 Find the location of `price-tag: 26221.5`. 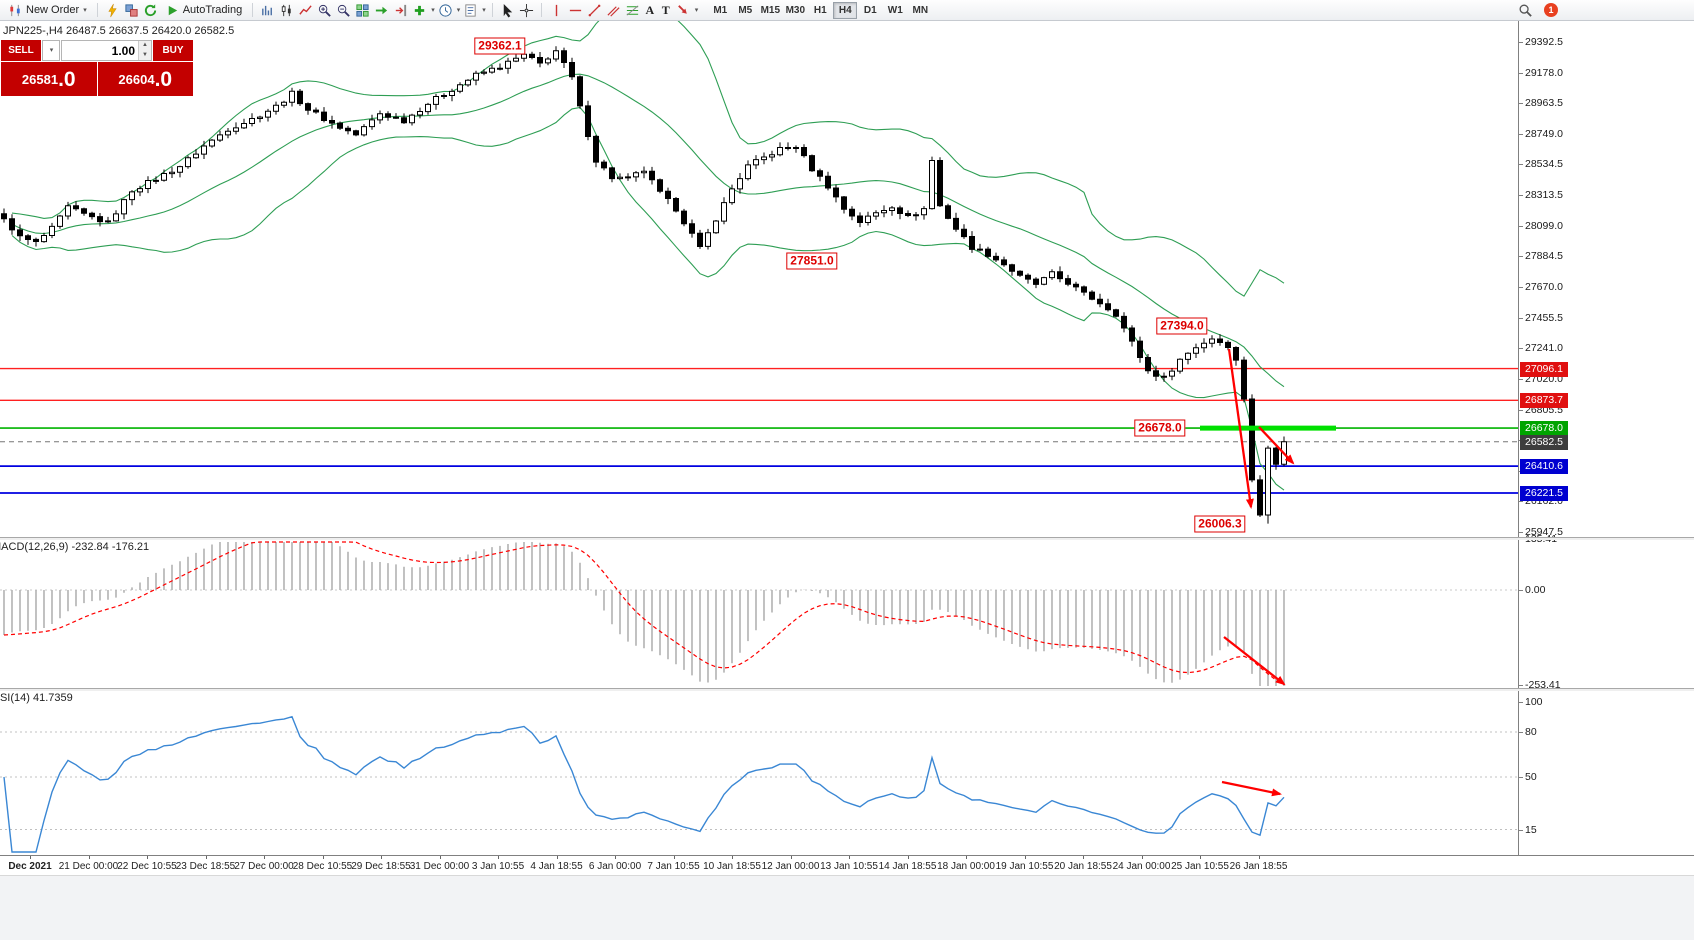

price-tag: 26221.5 is located at coordinates (1544, 494).